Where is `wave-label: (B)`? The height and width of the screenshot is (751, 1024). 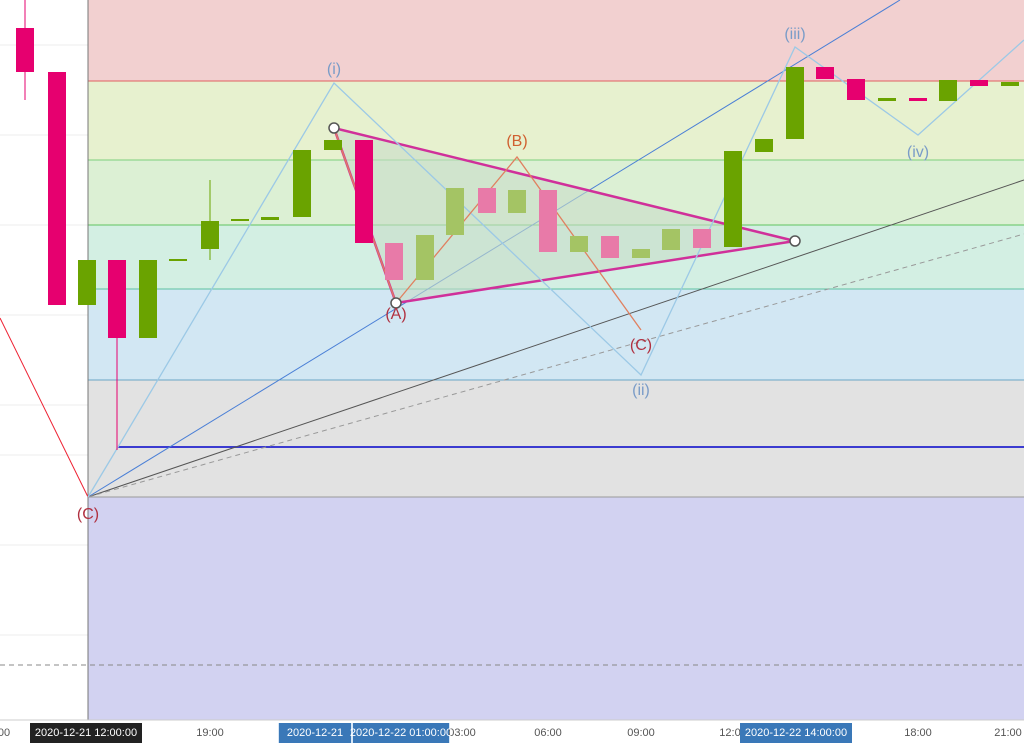 wave-label: (B) is located at coordinates (516, 141).